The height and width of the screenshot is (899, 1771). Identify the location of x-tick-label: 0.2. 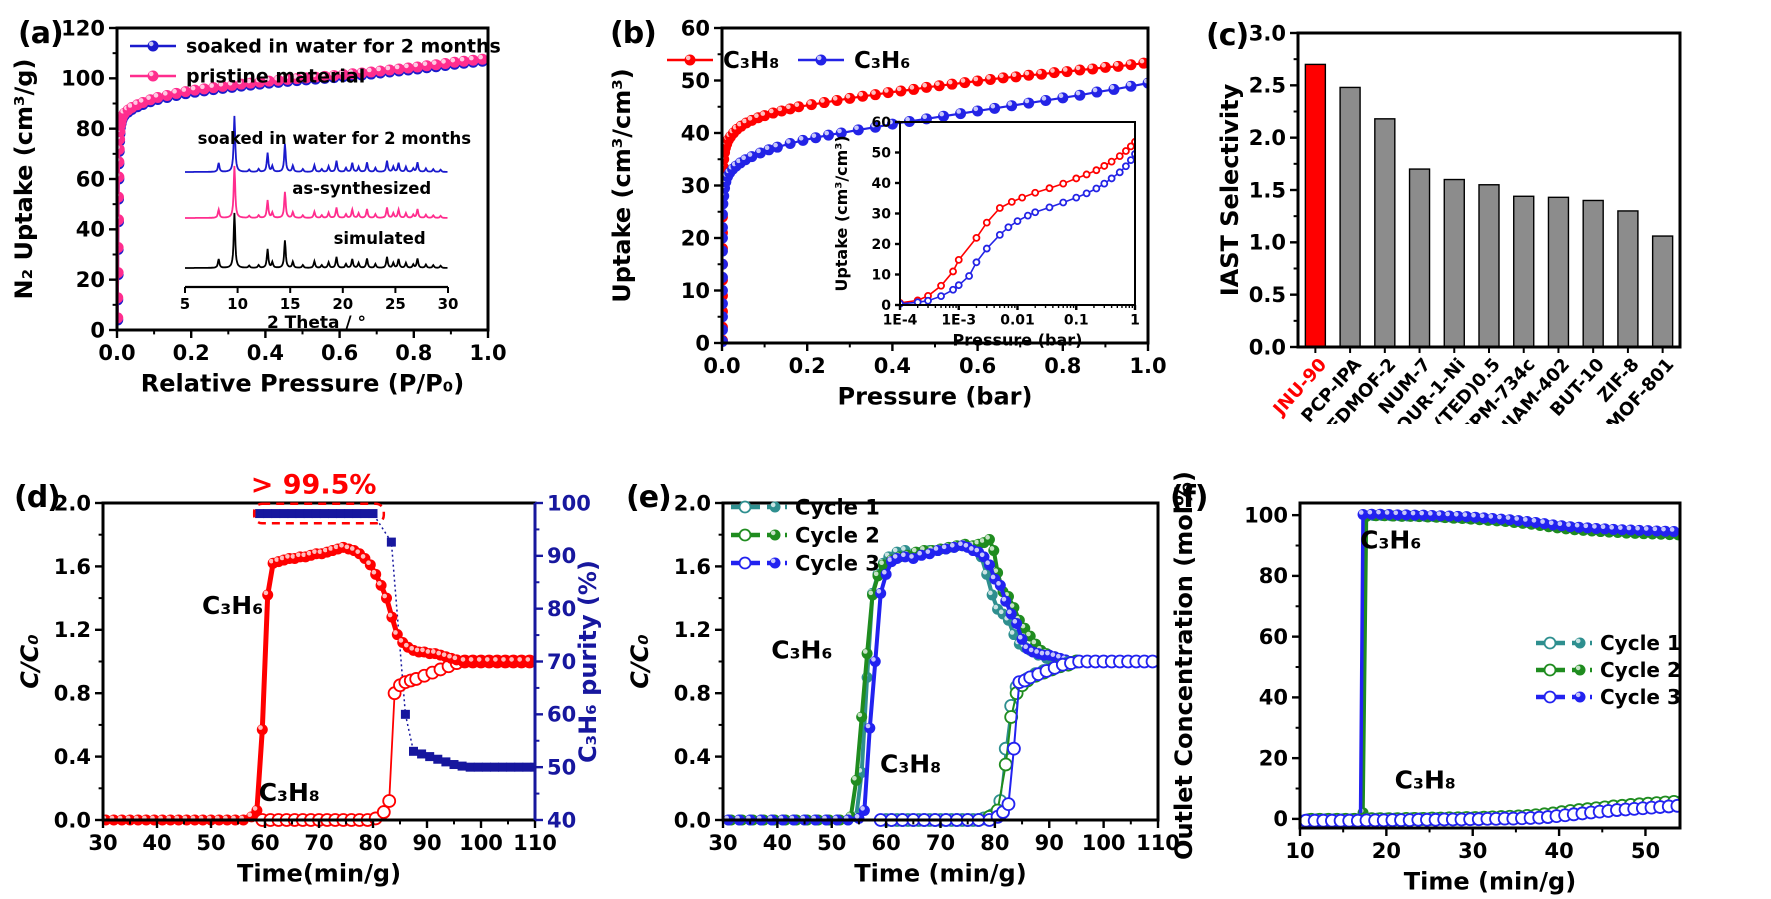
(807, 366).